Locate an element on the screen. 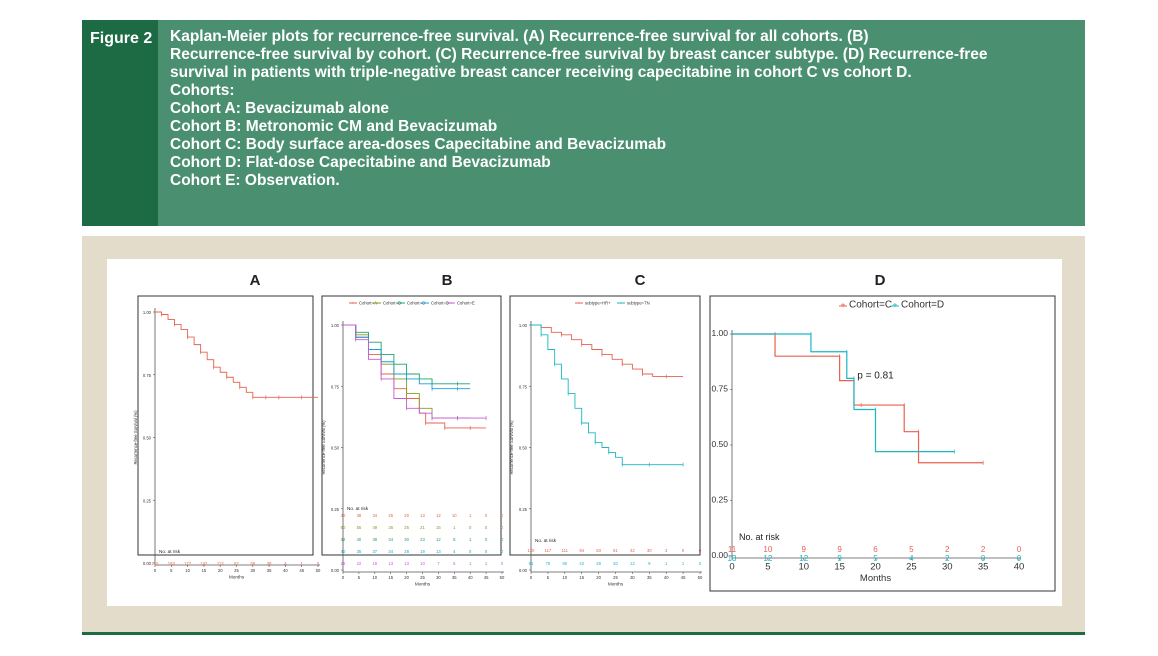  risk-count: 177 is located at coordinates (188, 563).